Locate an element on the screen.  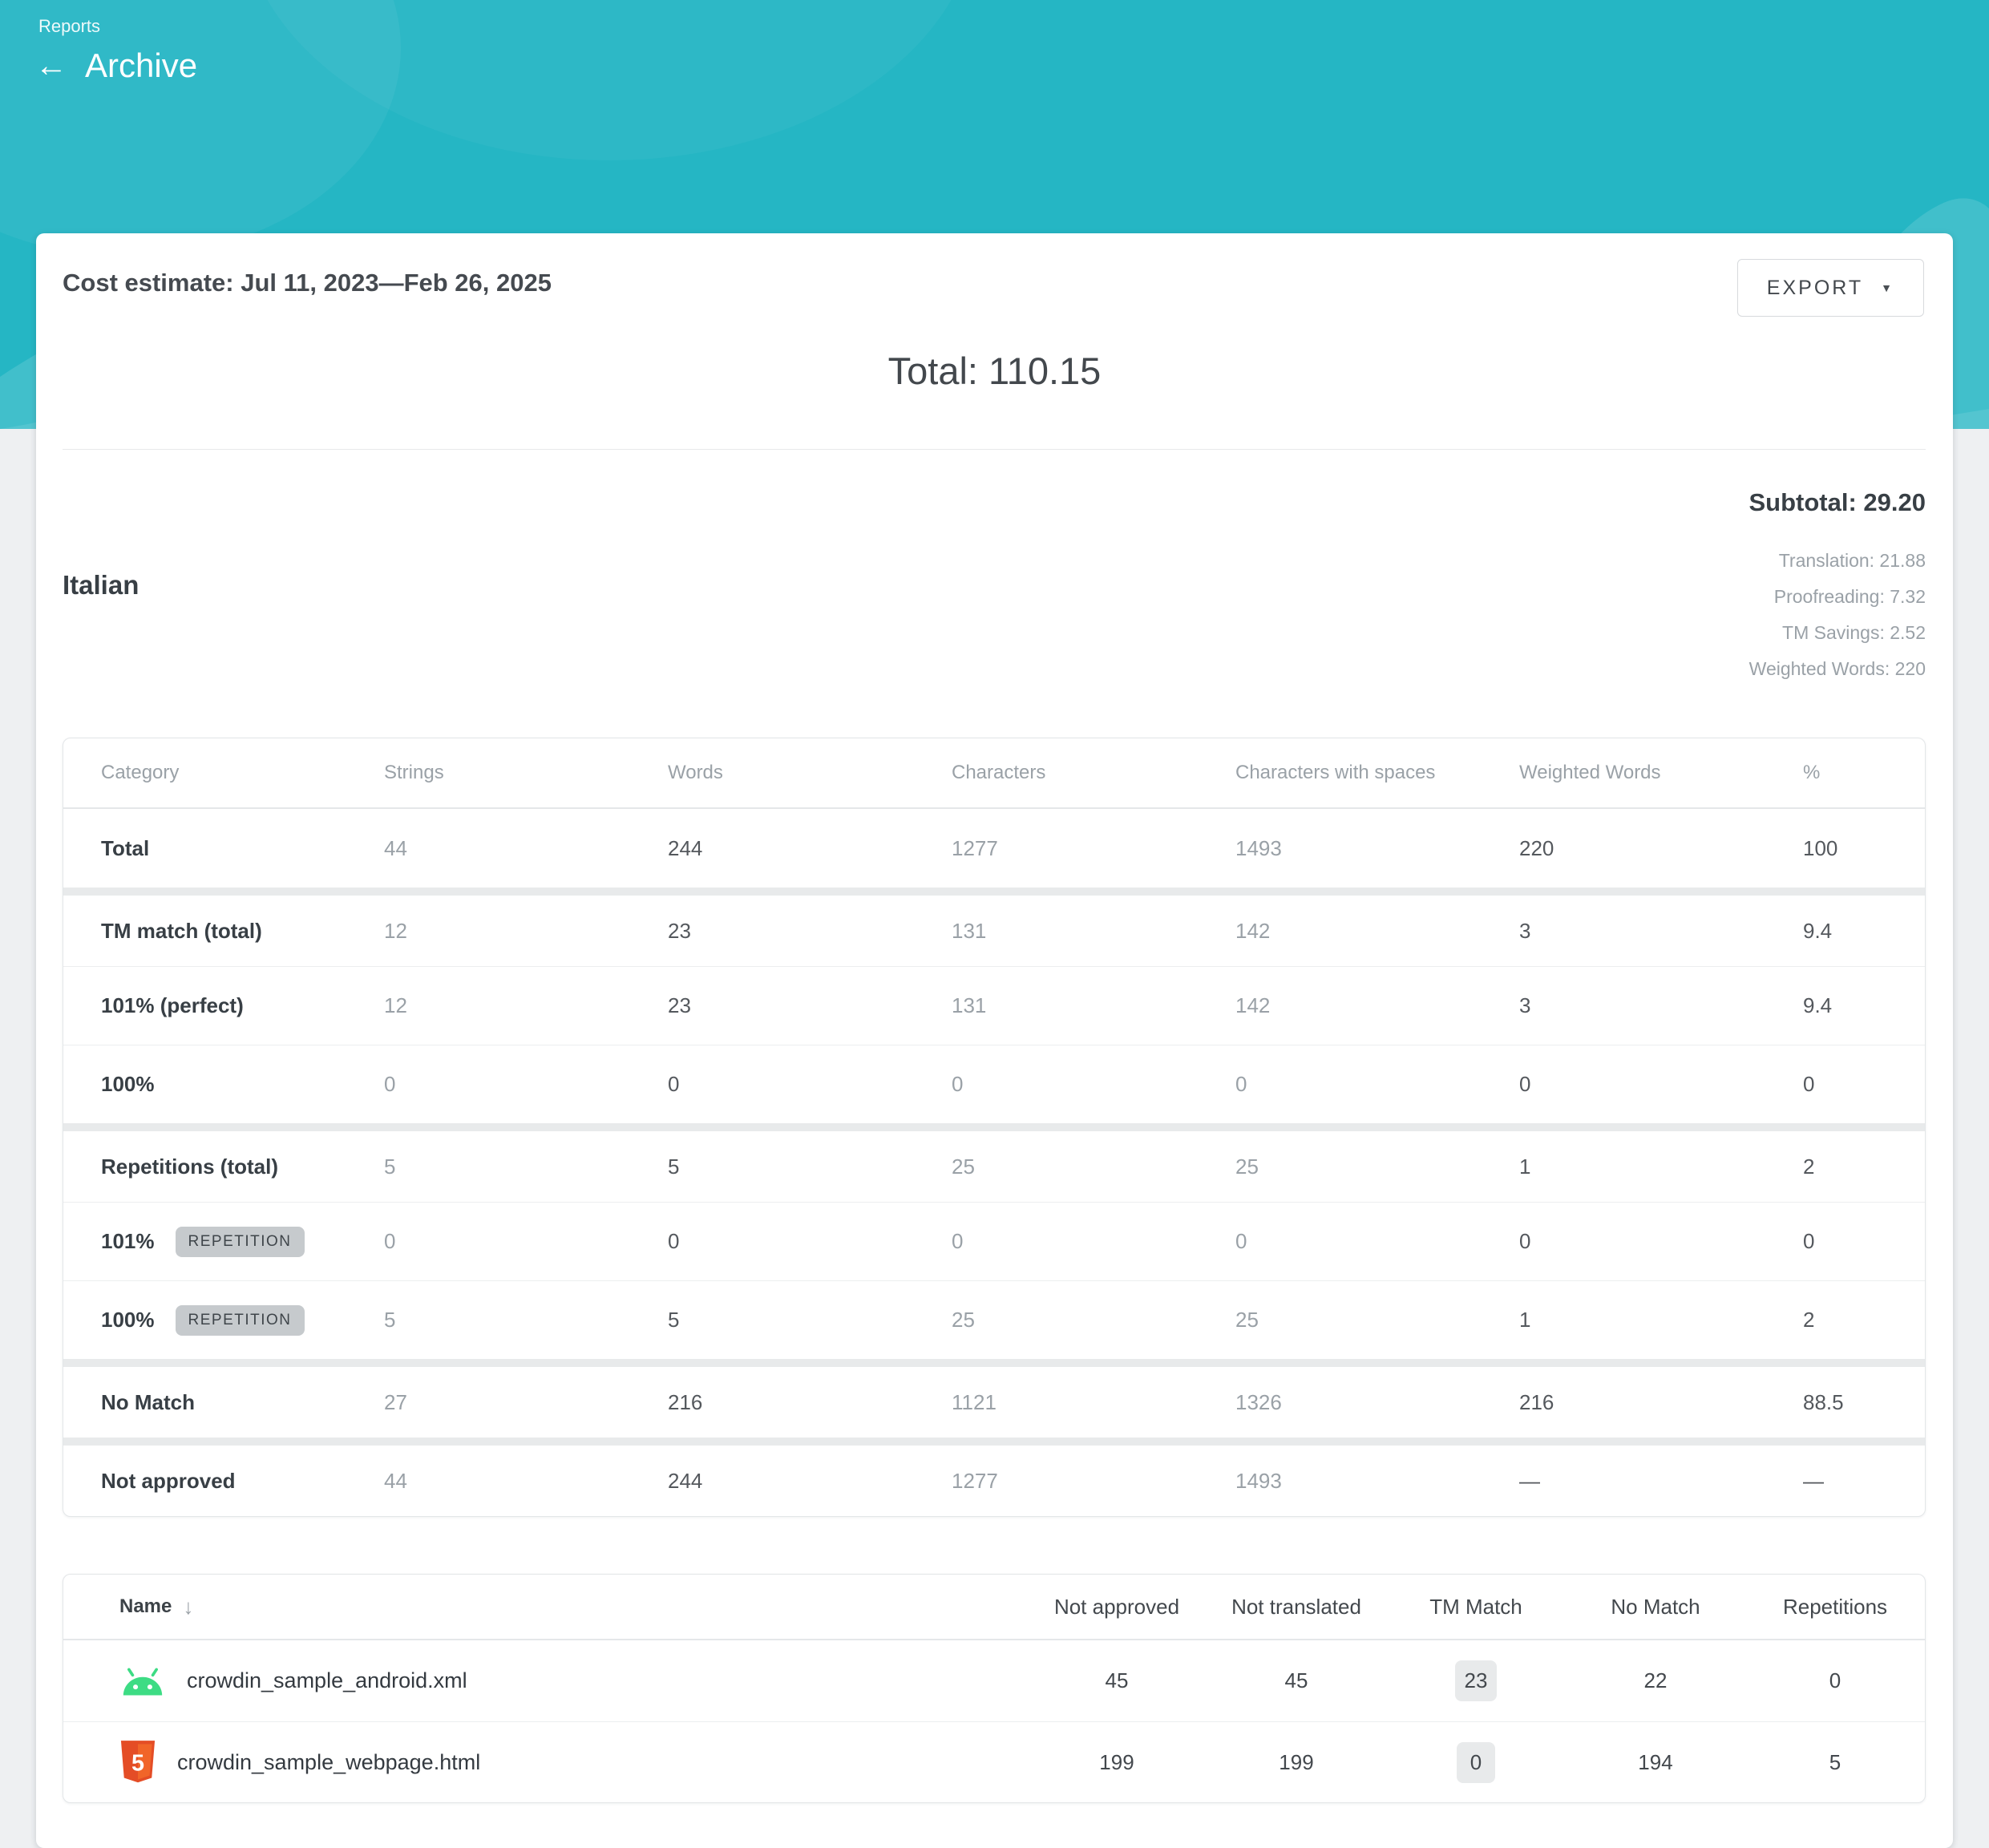
grand-total: Total: 110.15 is located at coordinates (994, 371).